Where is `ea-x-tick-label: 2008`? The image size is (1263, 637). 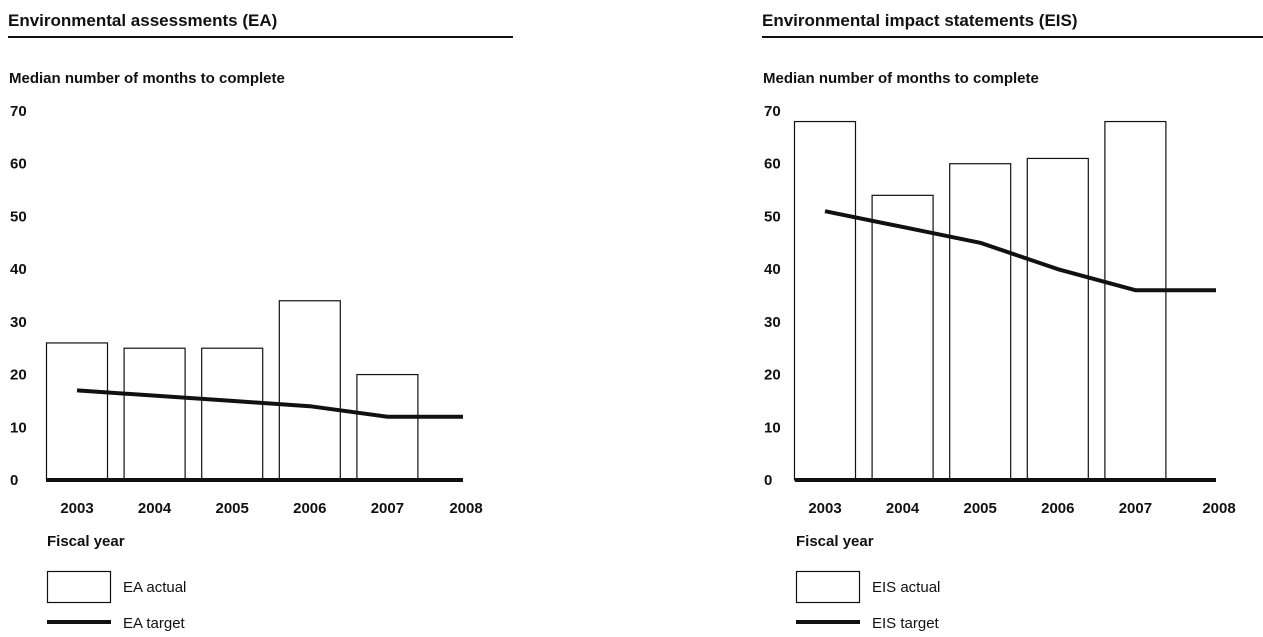 ea-x-tick-label: 2008 is located at coordinates (465, 508).